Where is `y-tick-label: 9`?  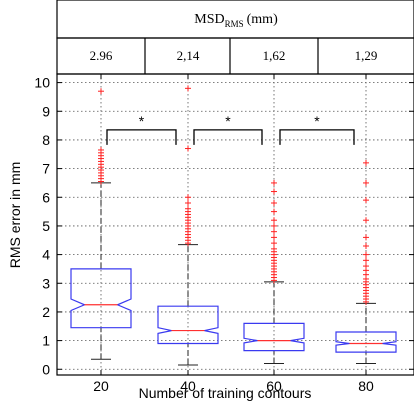
y-tick-label: 9 is located at coordinates (46, 111).